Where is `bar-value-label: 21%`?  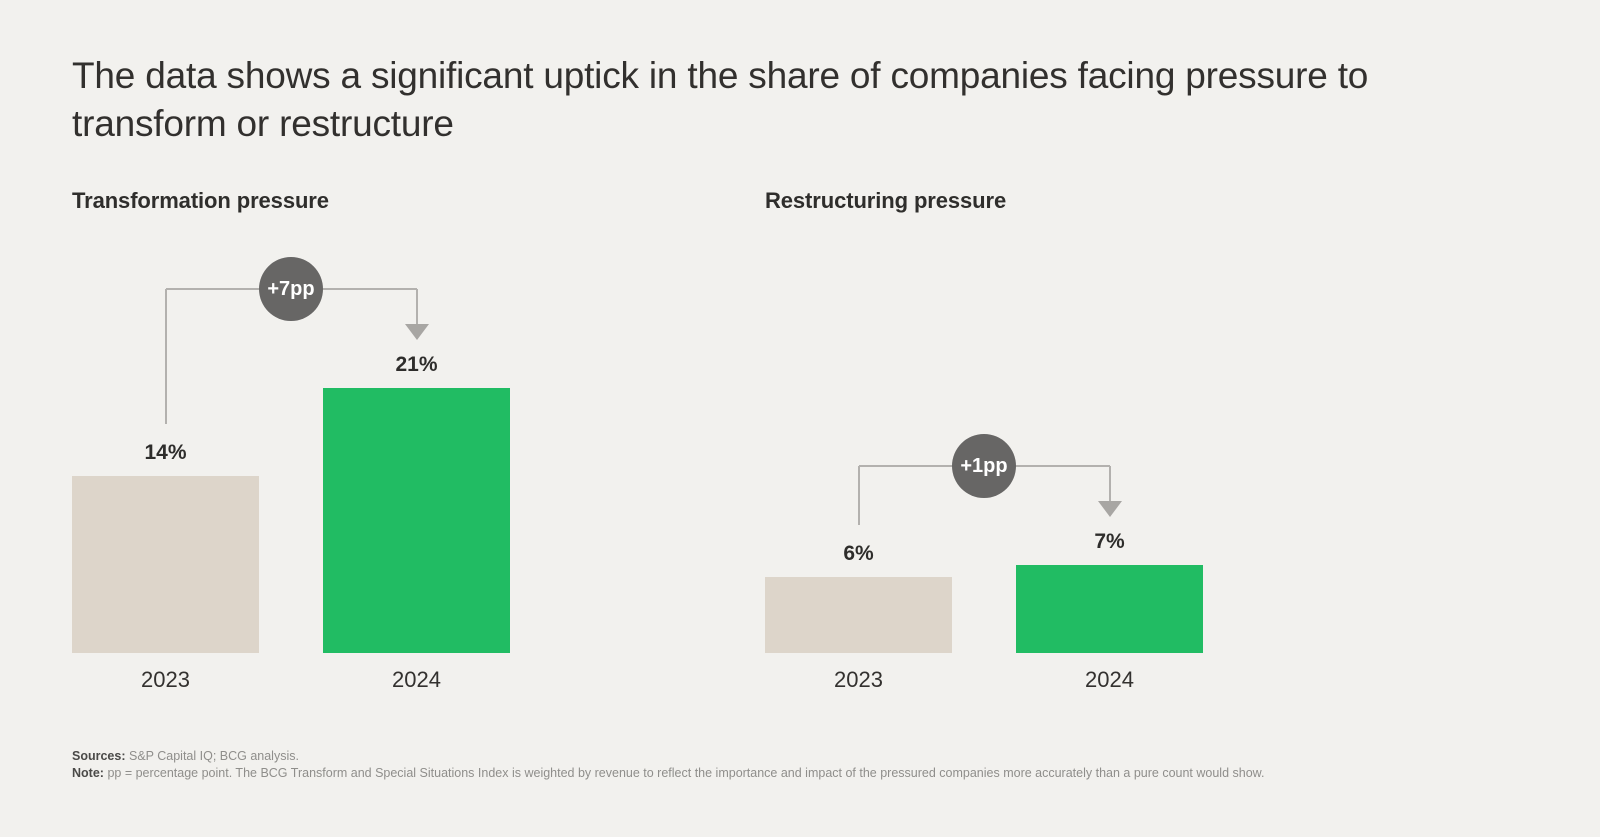
bar-value-label: 21% is located at coordinates (416, 364).